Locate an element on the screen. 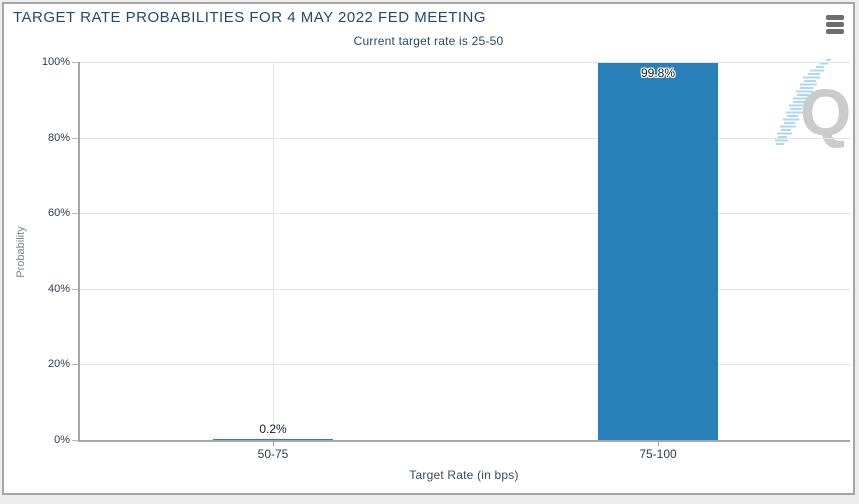 This screenshot has width=859, height=504. x-tick-label: 50-75 is located at coordinates (273, 454).